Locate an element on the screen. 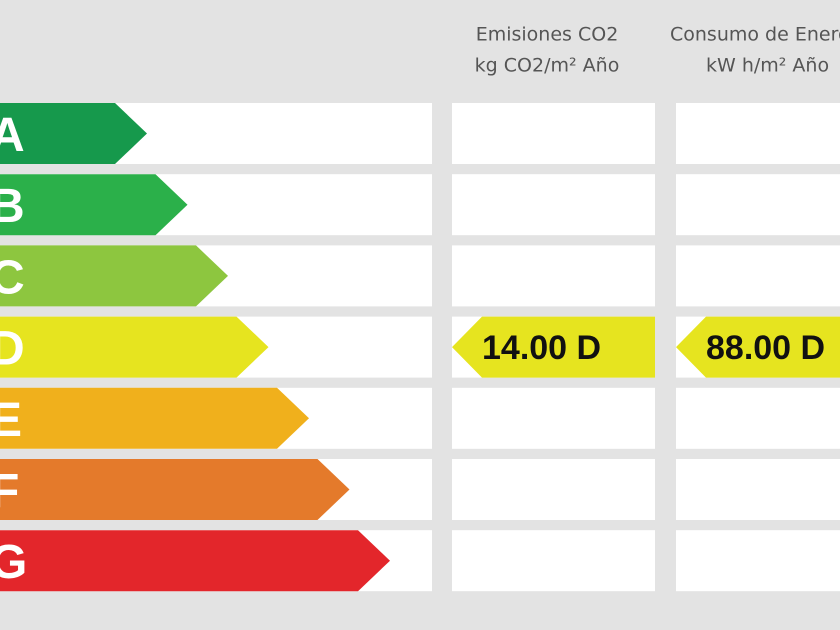 Image resolution: width=840 pixels, height=630 pixels. emissions-indicator is located at coordinates (553, 347).